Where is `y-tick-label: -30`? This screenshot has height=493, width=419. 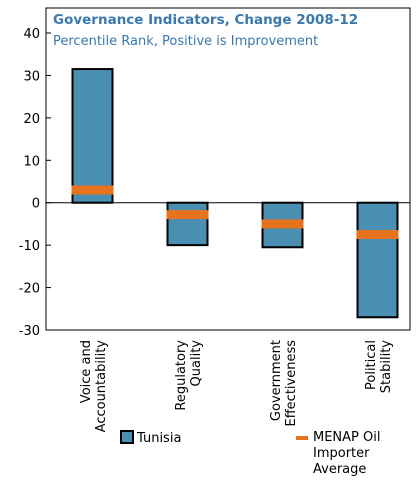
y-tick-label: -30 is located at coordinates (29, 331).